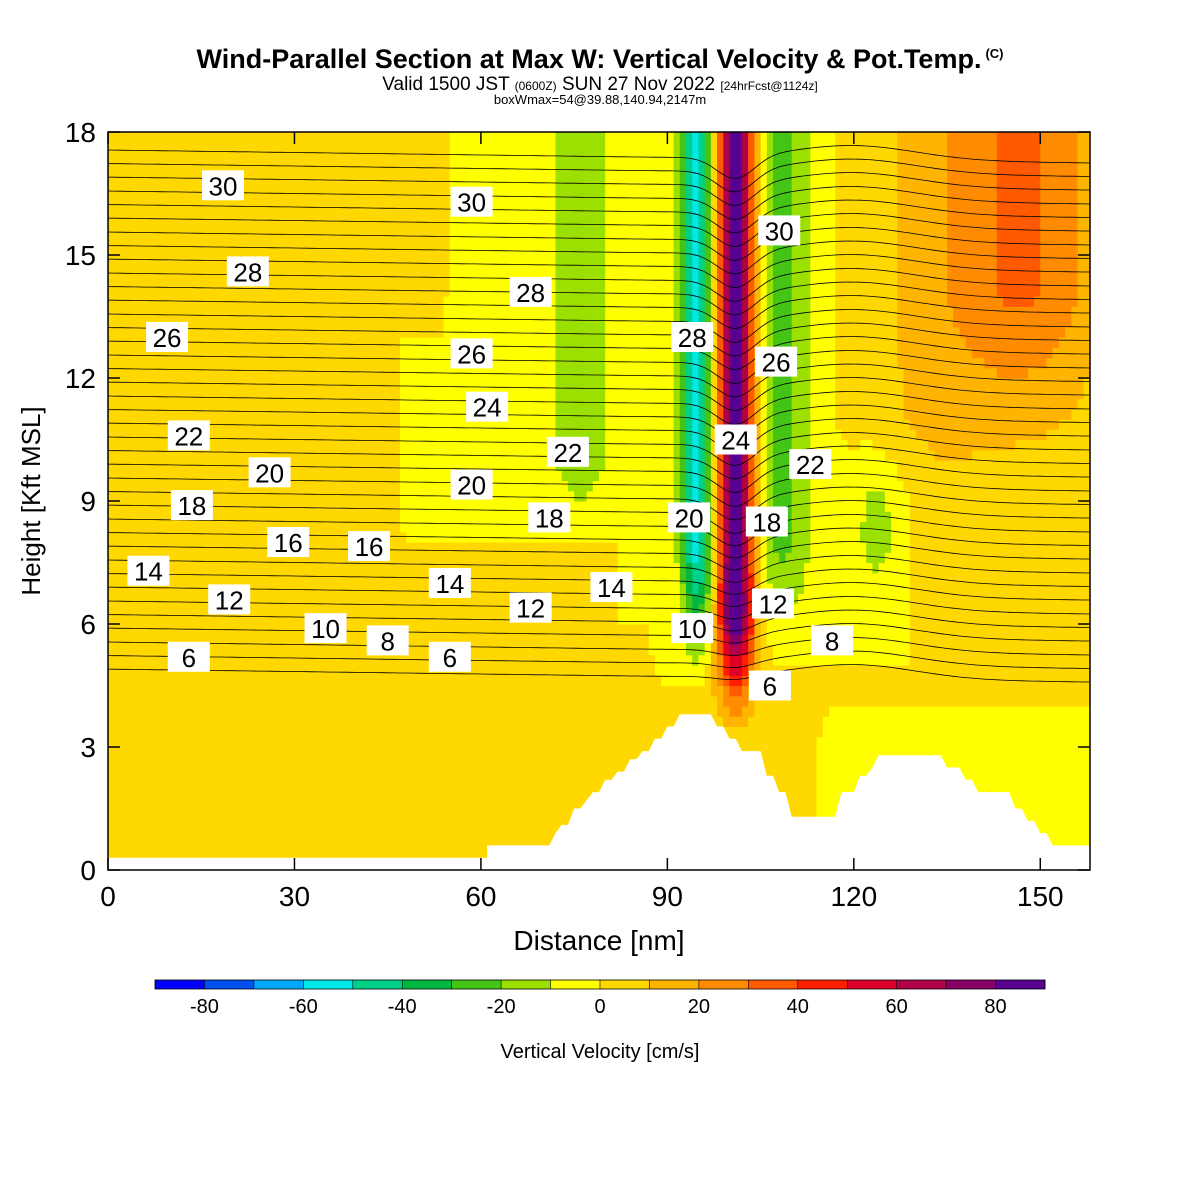  I want to click on y-tick-label: 3, so click(88, 747).